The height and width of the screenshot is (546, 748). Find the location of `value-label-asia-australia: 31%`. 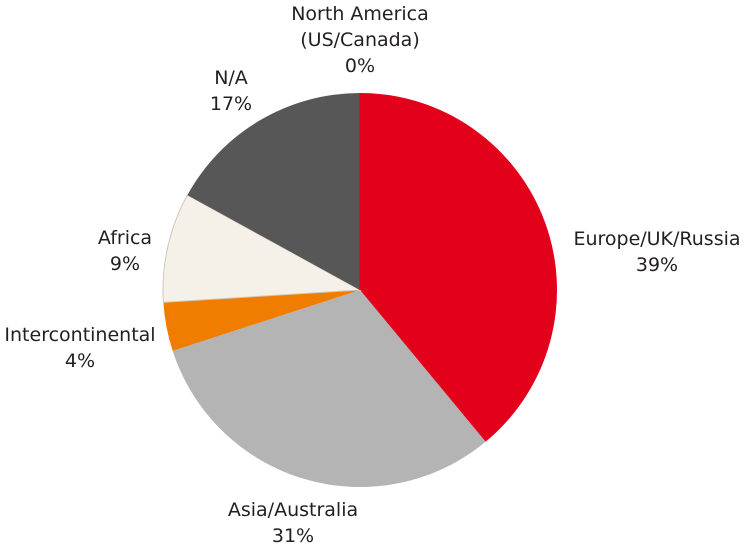

value-label-asia-australia: 31% is located at coordinates (293, 535).